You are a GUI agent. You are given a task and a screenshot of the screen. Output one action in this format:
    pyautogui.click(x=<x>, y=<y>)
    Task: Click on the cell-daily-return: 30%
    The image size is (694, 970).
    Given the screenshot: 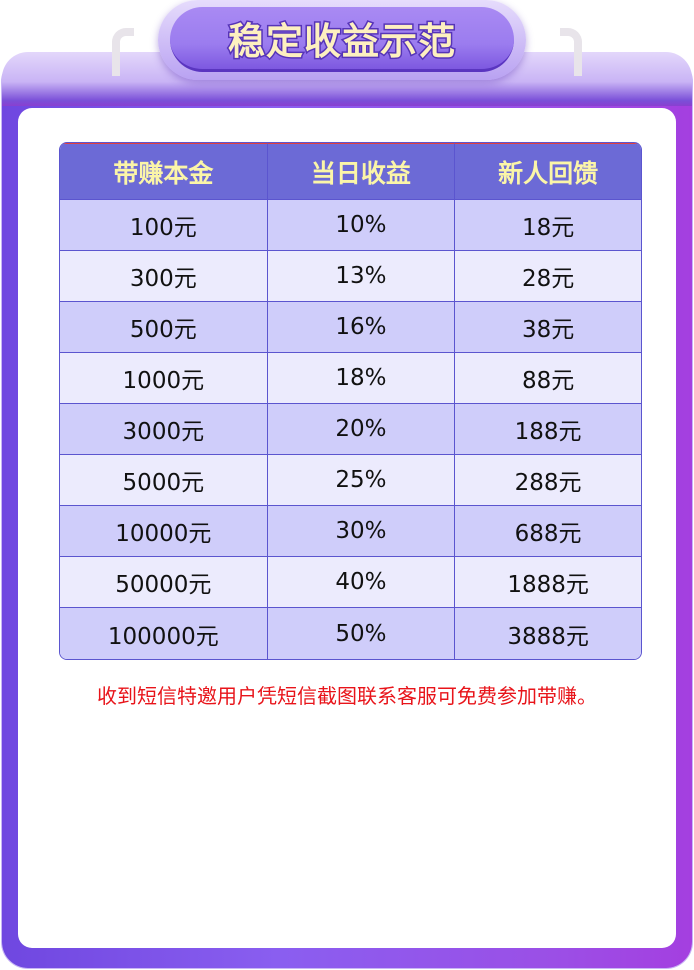 What is the action you would take?
    pyautogui.click(x=361, y=531)
    